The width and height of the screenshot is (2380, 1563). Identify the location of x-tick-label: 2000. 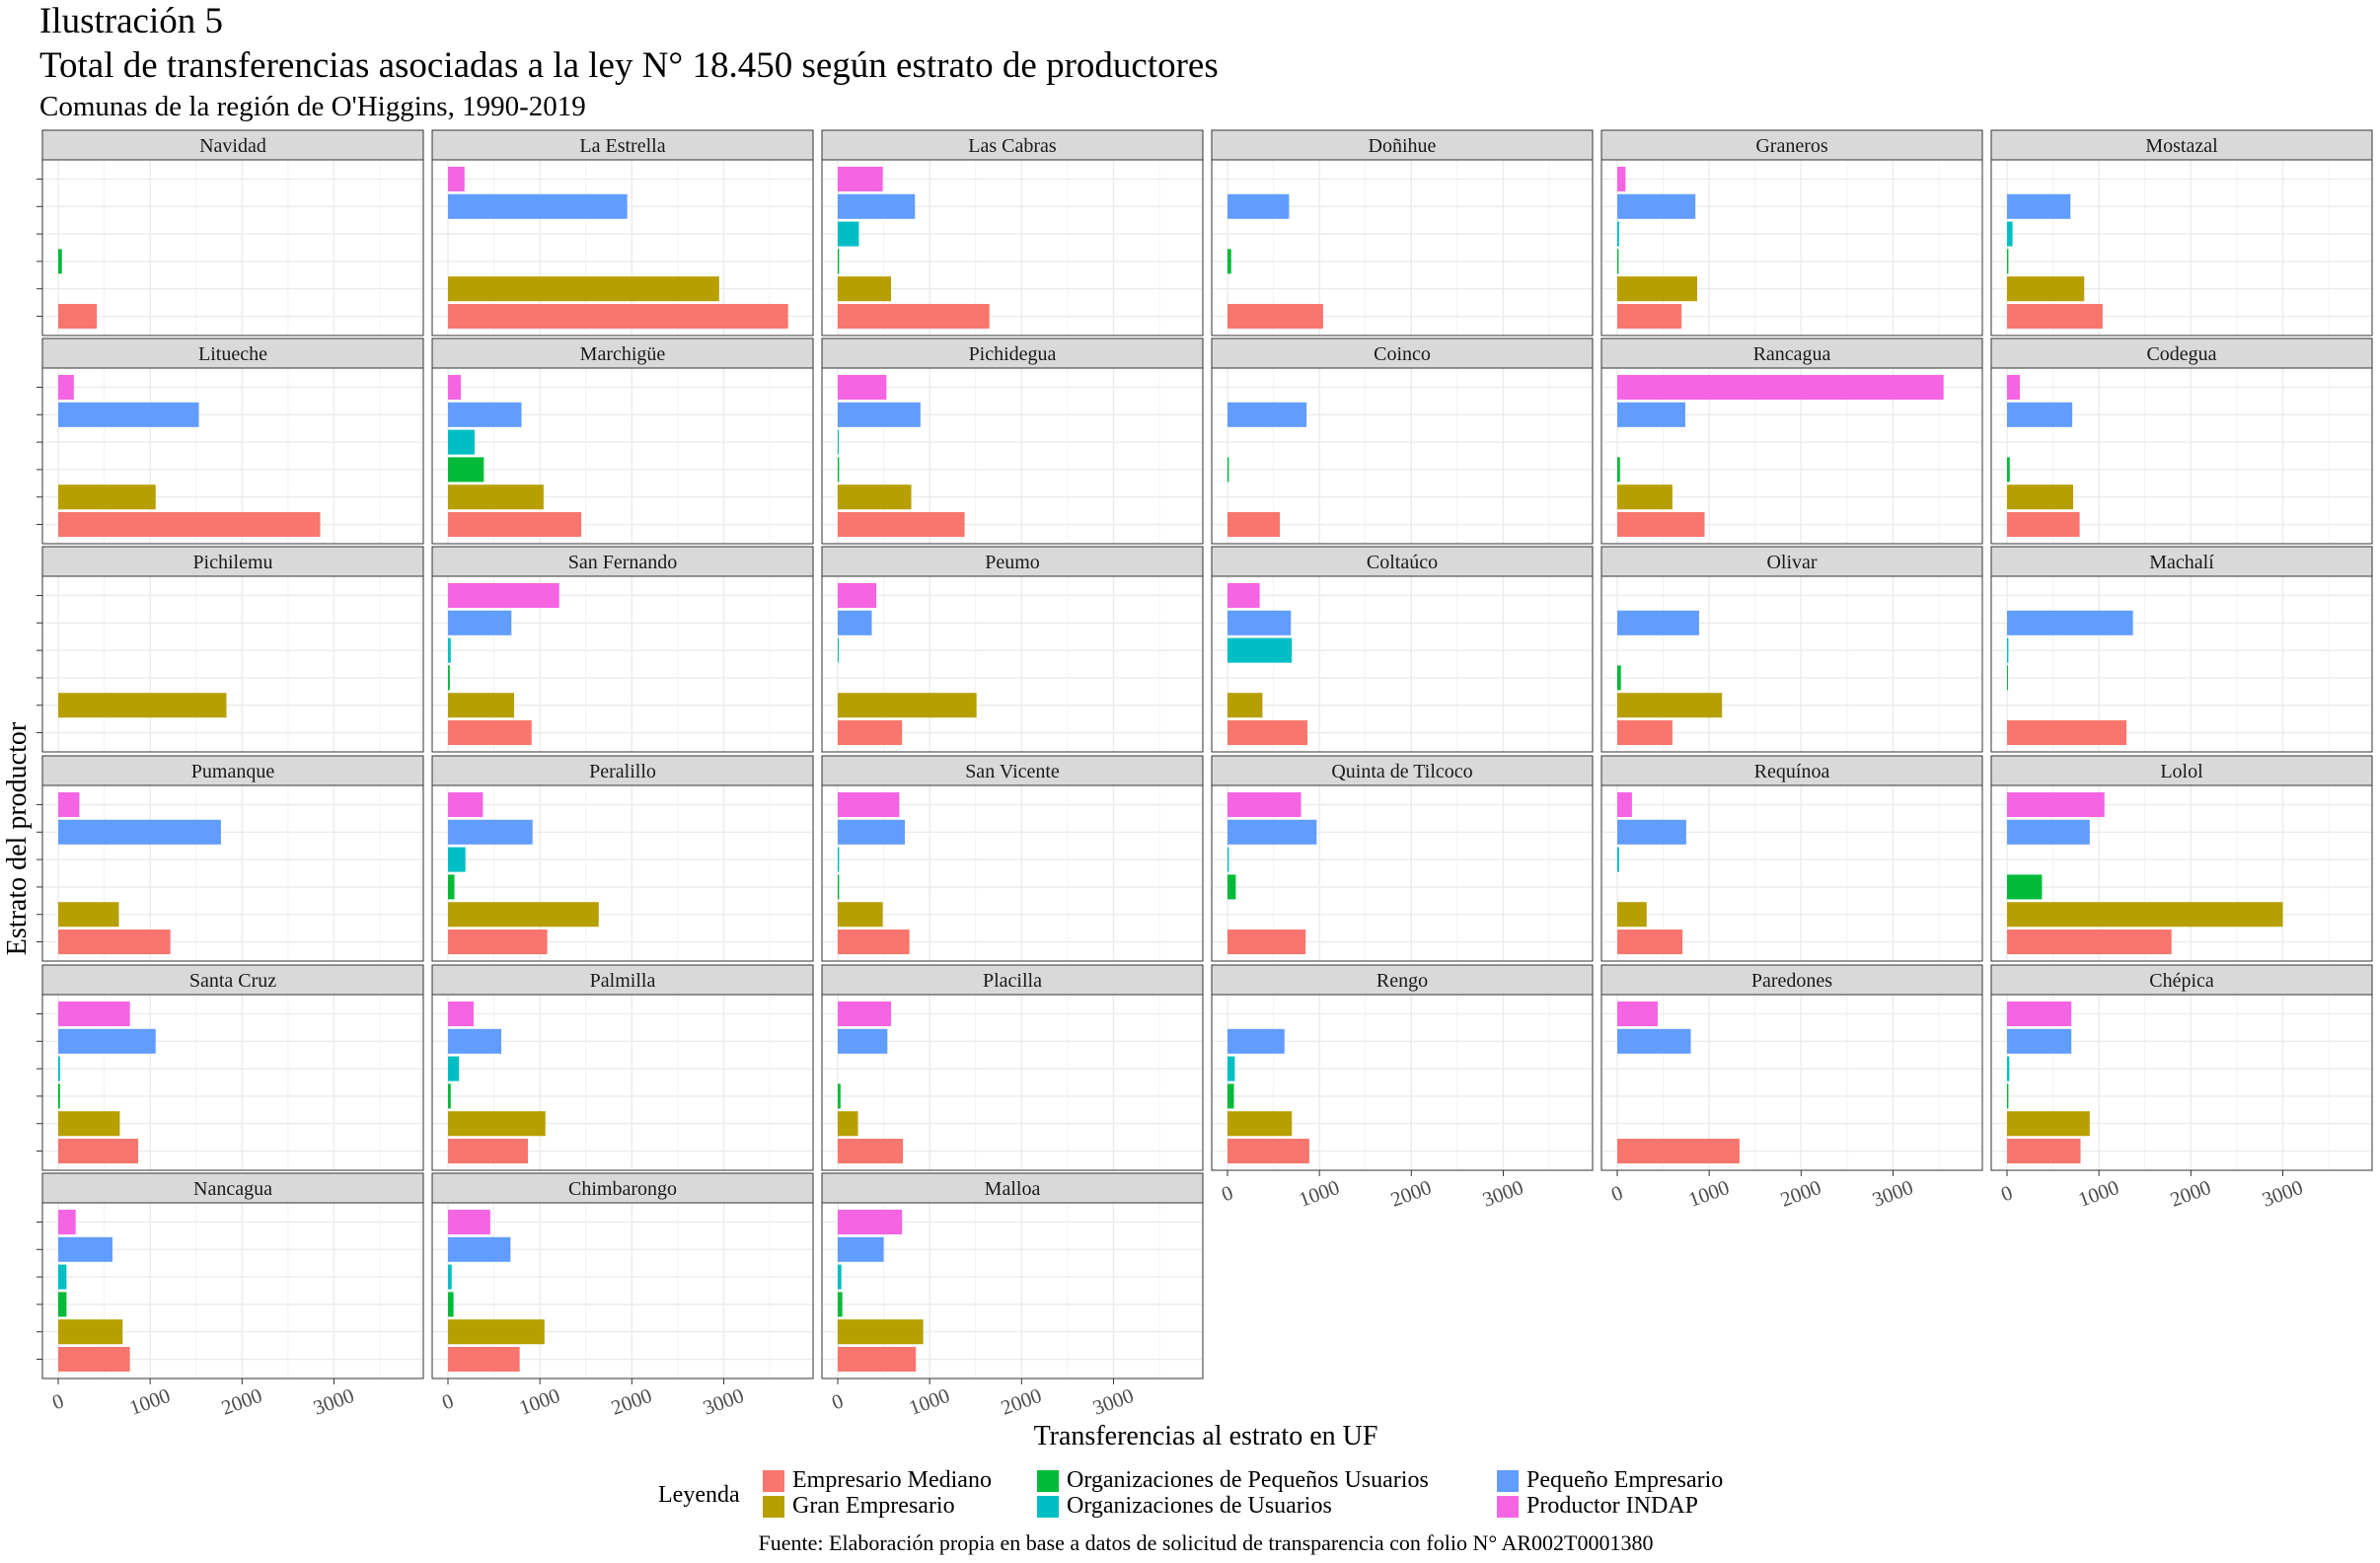
(1800, 1193).